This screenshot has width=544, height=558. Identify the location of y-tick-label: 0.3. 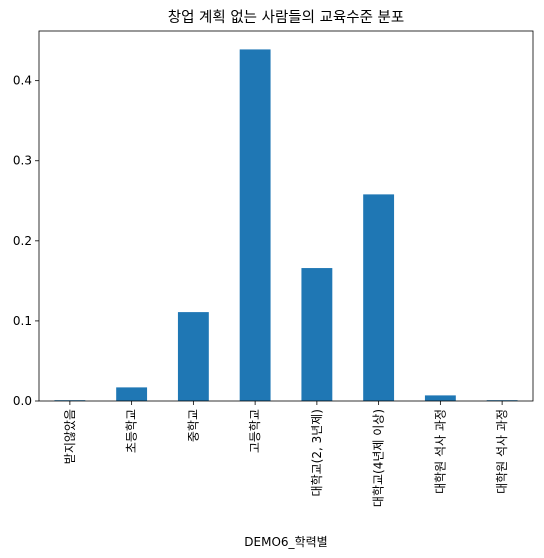
(22, 161).